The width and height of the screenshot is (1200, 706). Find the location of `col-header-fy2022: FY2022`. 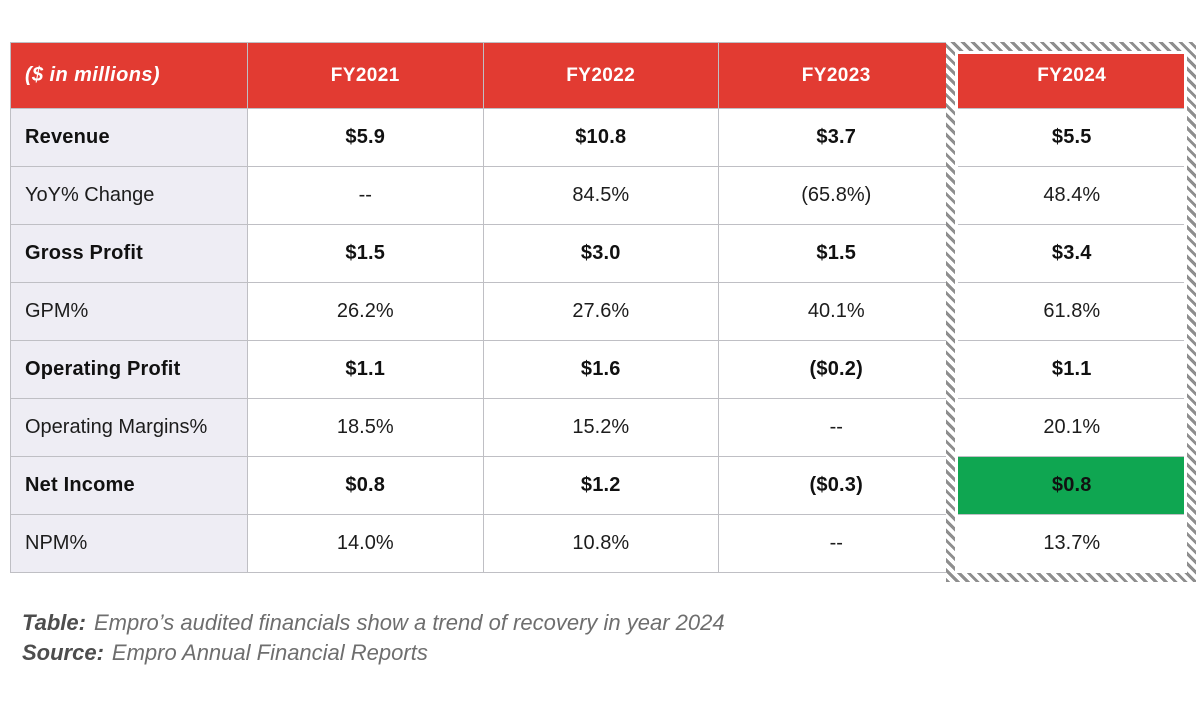

col-header-fy2022: FY2022 is located at coordinates (600, 75).